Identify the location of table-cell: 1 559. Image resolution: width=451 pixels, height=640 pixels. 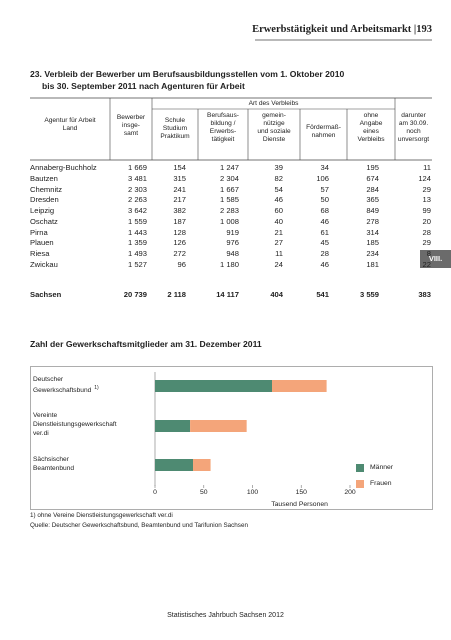
(137, 221).